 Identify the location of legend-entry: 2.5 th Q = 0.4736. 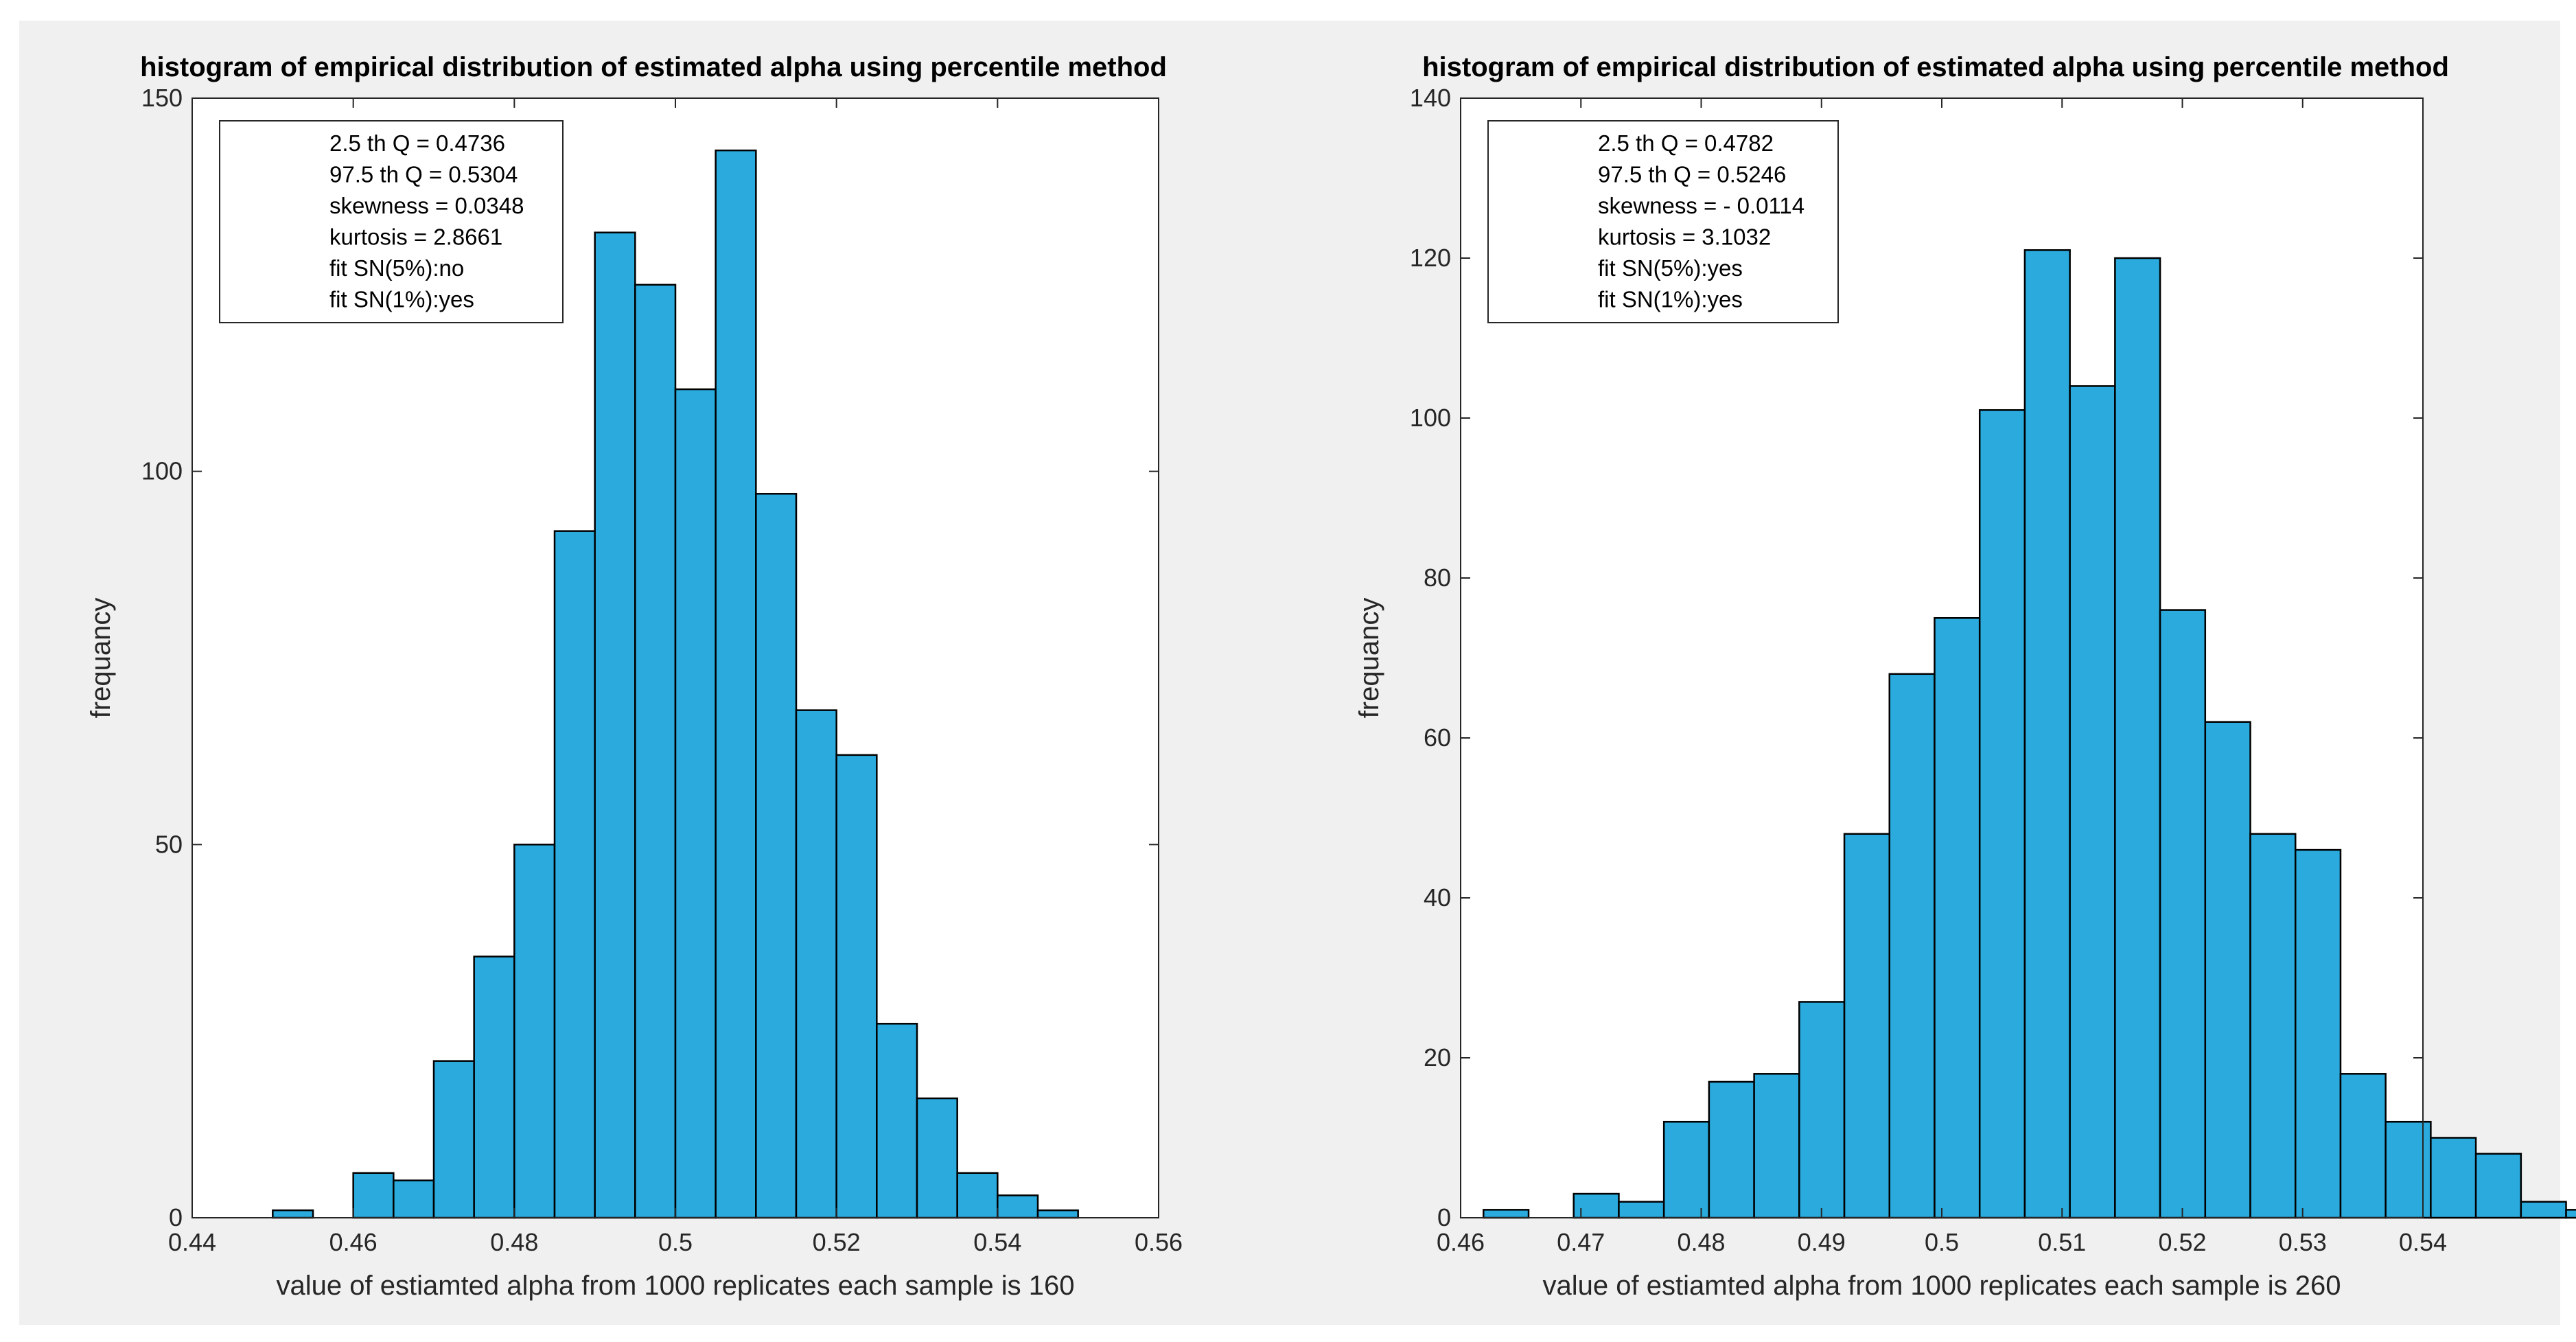
(417, 143).